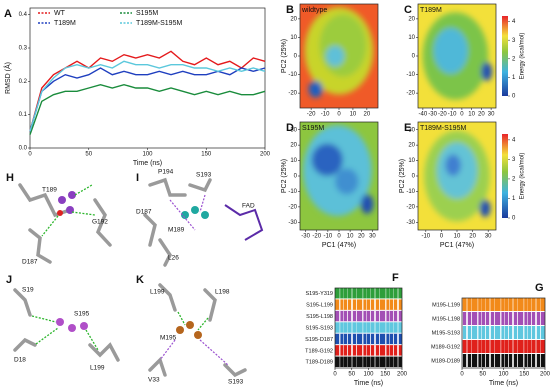 This screenshot has height=388, width=550. Describe the element at coordinates (23, 149) in the screenshot. I see `y-tick-label: 0.0` at that location.